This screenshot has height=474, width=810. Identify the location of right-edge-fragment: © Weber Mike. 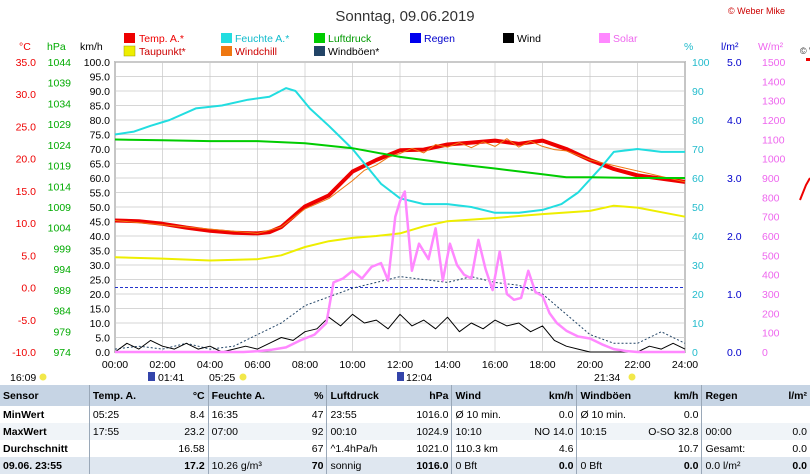
(804, 123).